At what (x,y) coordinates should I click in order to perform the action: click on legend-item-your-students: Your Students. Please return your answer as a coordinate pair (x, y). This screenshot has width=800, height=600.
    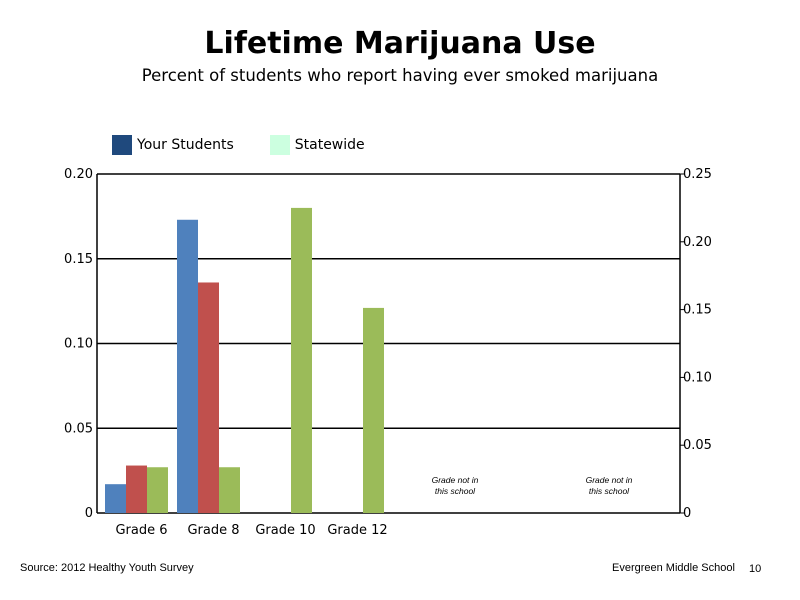
    Looking at the image, I should click on (173, 145).